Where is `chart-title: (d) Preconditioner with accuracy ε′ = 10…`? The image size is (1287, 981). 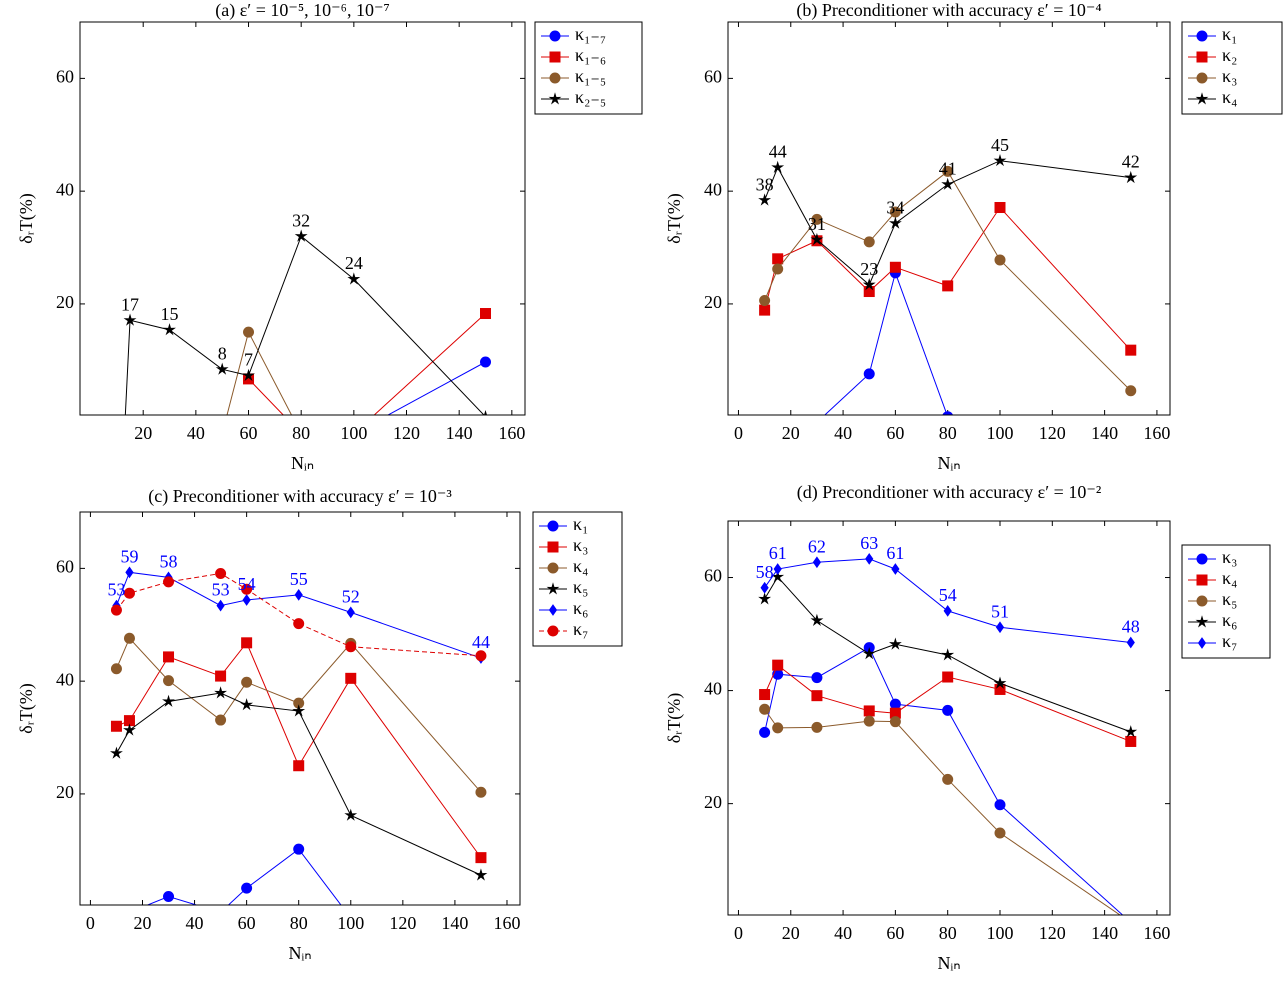 chart-title: (d) Preconditioner with accuracy ε′ = 10… is located at coordinates (949, 492).